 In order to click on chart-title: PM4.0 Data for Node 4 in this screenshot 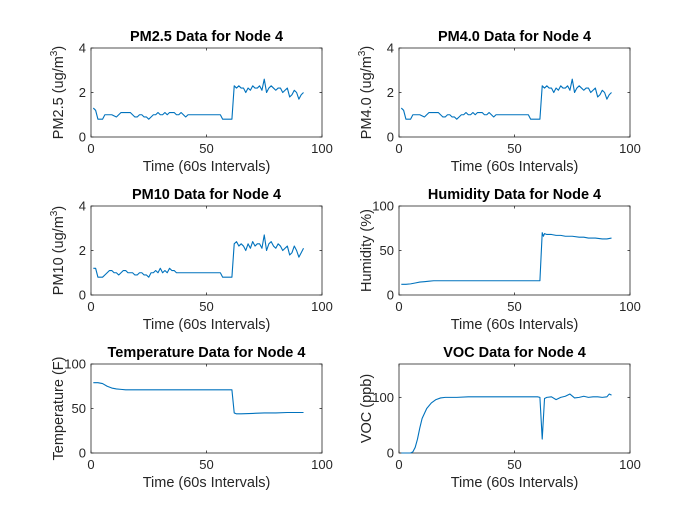, I will do `click(514, 37)`.